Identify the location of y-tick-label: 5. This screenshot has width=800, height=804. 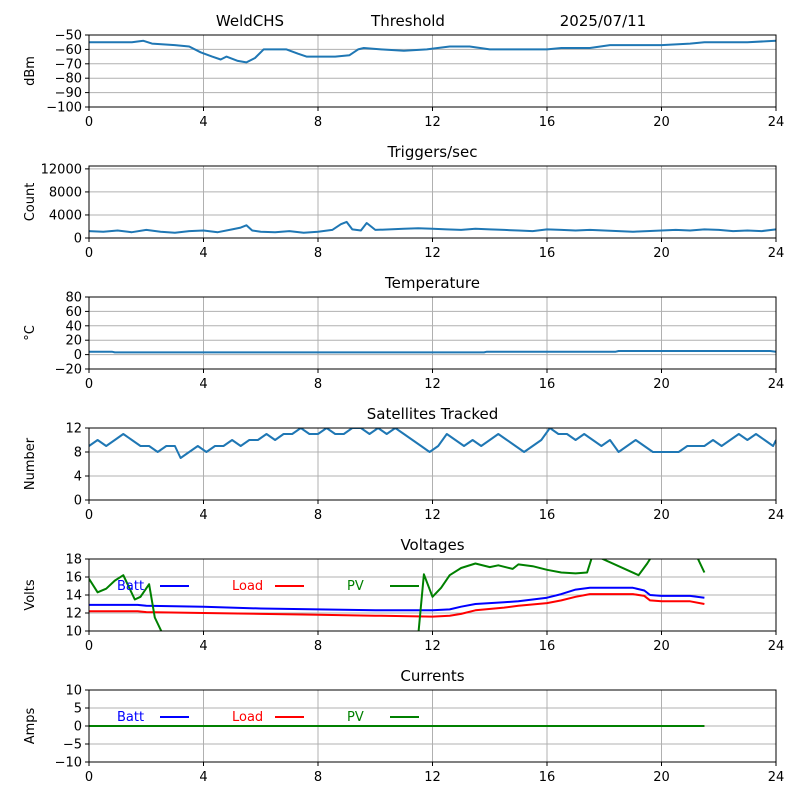
(78, 709).